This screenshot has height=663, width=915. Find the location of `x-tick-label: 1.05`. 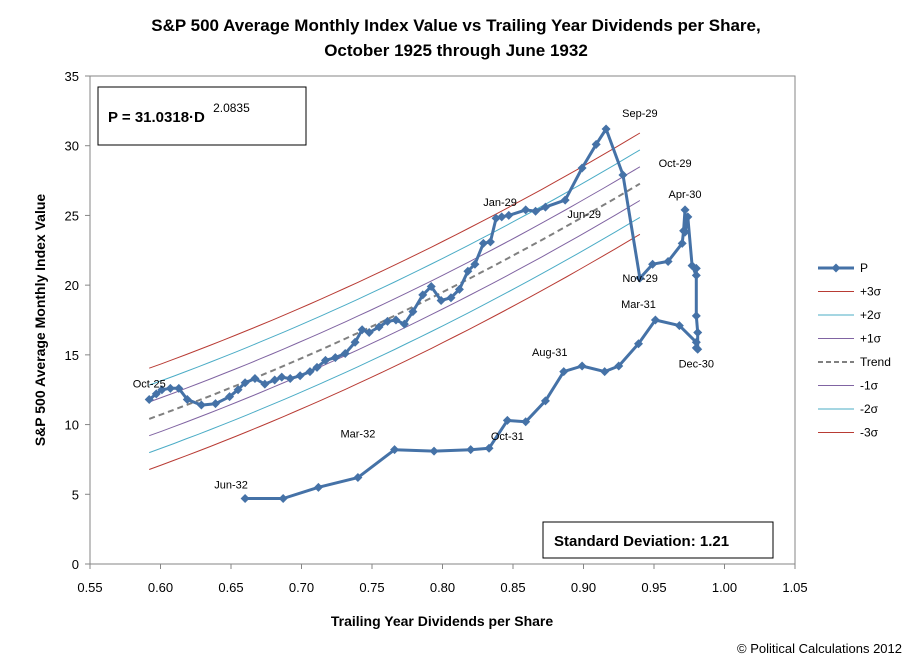

x-tick-label: 1.05 is located at coordinates (794, 587).